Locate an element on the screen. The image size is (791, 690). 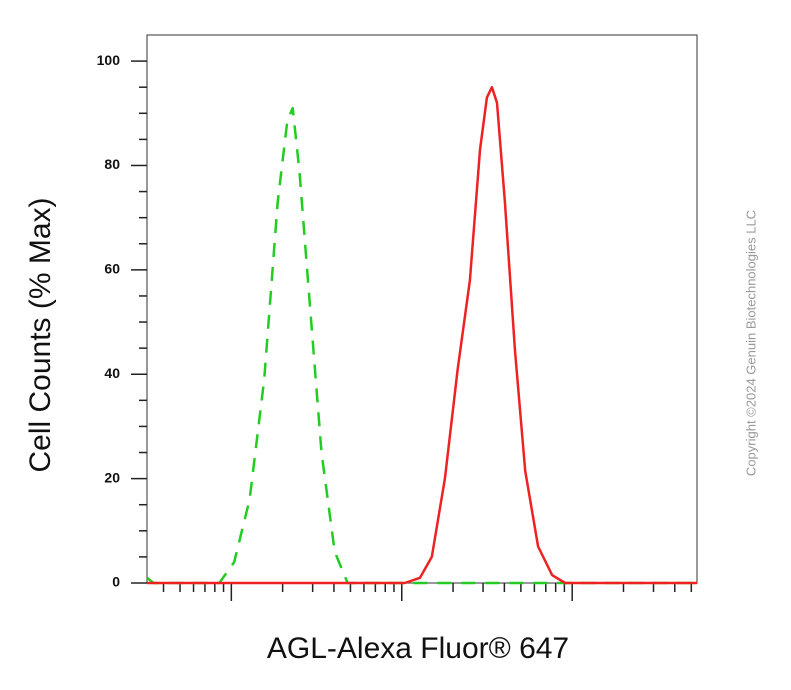
x-axis-label: AGL-Alexa Fluor® 647 is located at coordinates (418, 648).